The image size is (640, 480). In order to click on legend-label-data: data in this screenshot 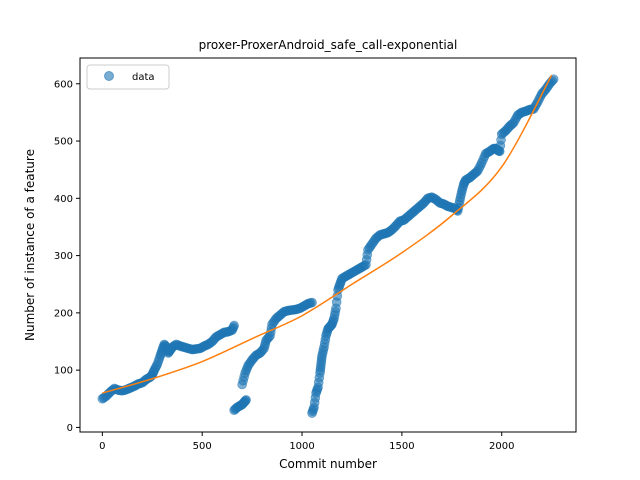, I will do `click(143, 77)`.